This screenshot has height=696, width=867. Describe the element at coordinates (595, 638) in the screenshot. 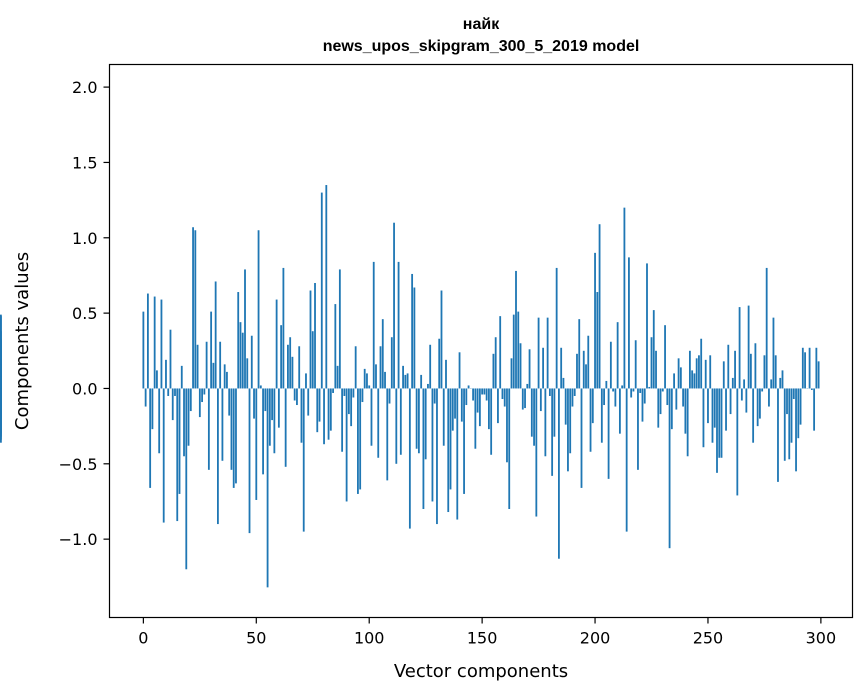

I see `x-tick-label: 200` at that location.